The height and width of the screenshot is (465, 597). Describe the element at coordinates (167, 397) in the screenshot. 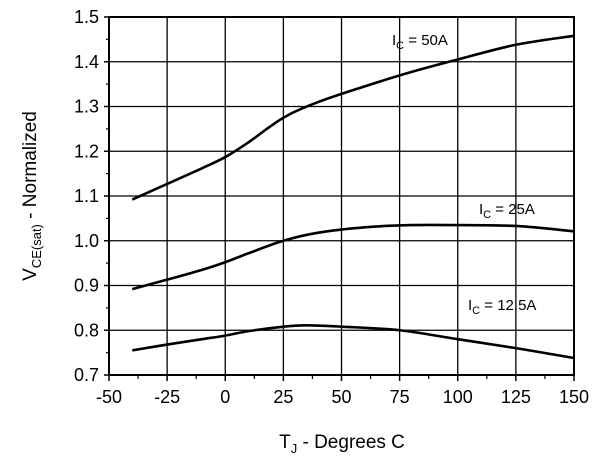

I see `x-tick-label: -25` at that location.